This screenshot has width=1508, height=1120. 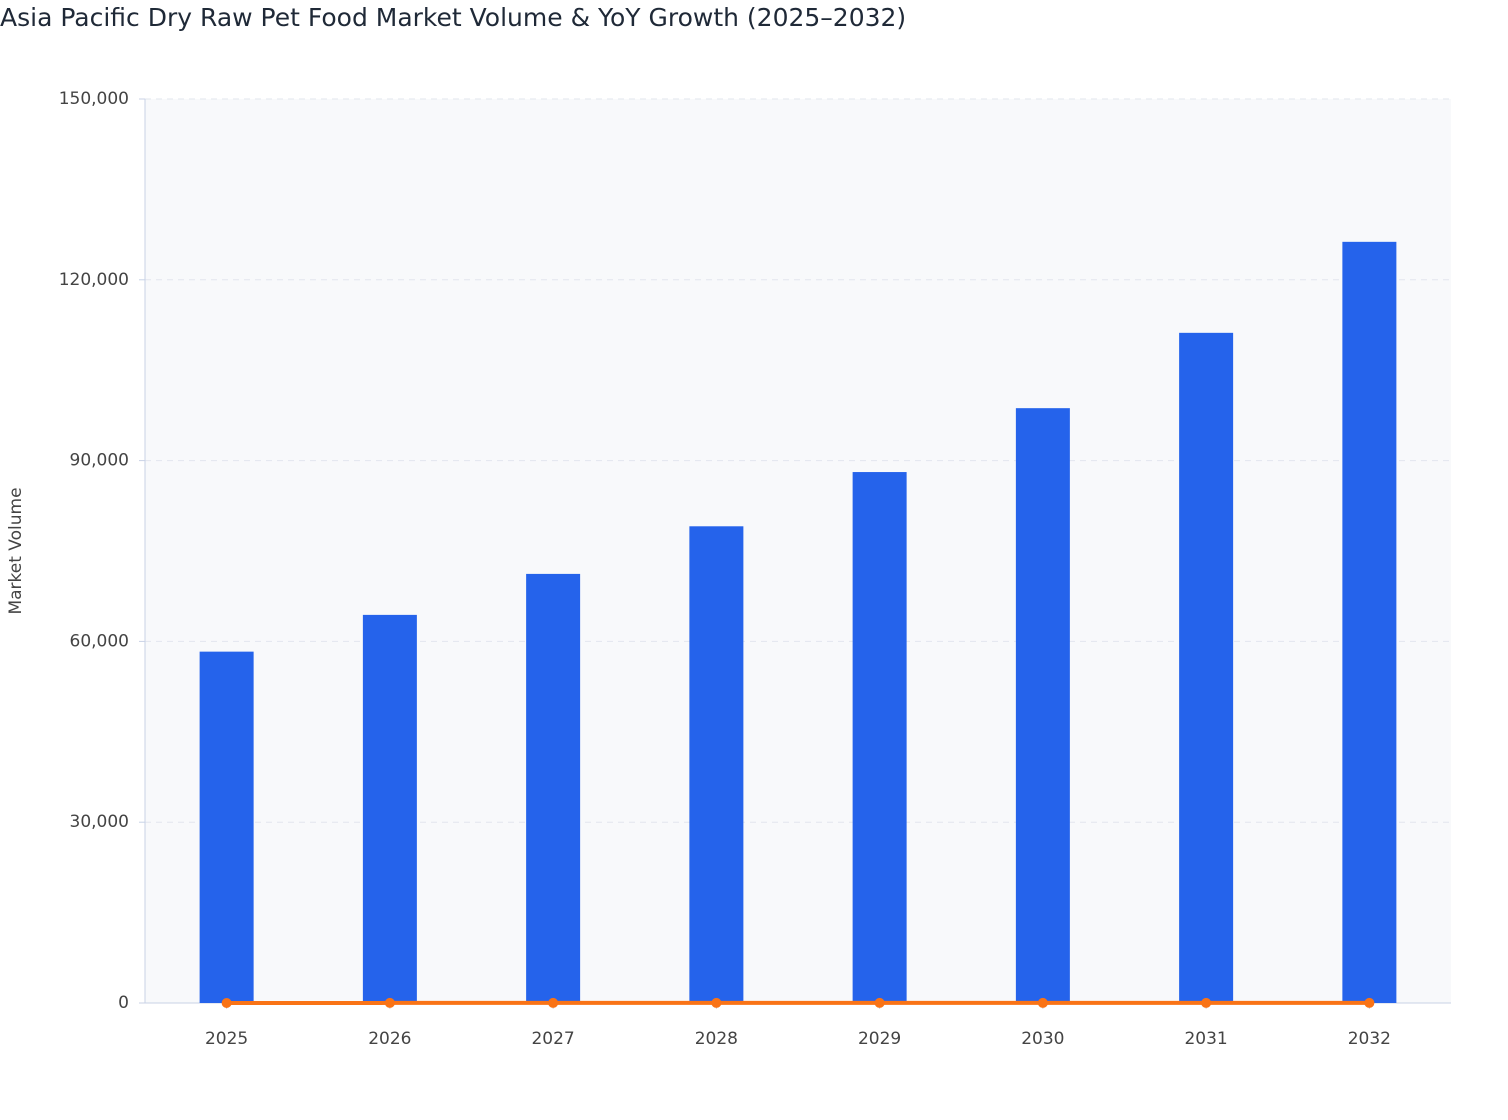 What do you see at coordinates (94, 99) in the screenshot?
I see `y-tick-label: 150,000` at bounding box center [94, 99].